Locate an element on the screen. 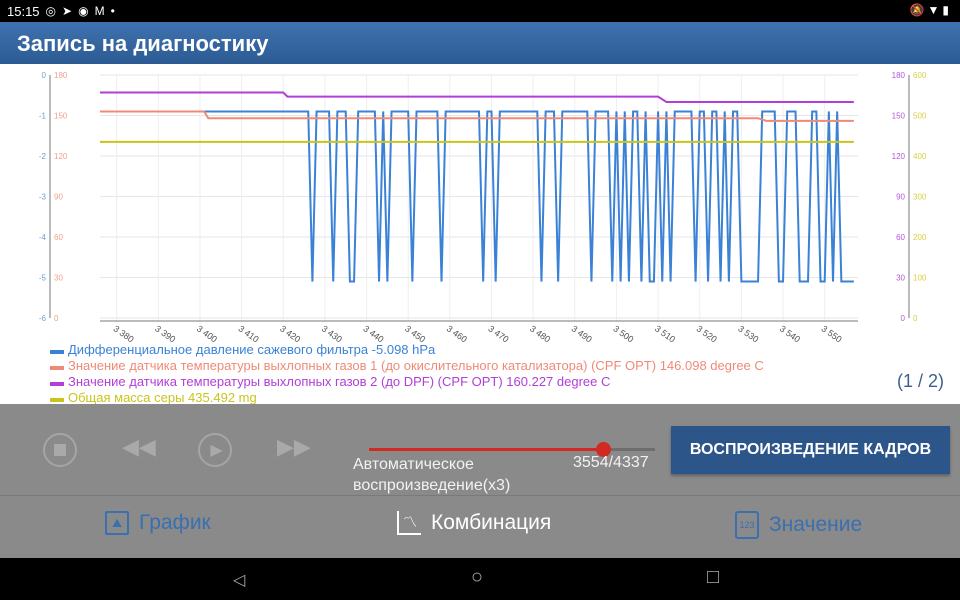 This screenshot has width=960, height=600. y-tick-label: 400 is located at coordinates (920, 156).